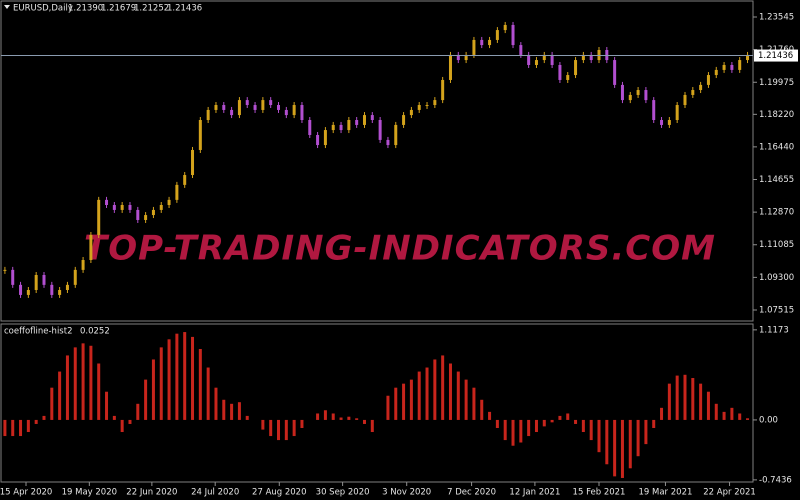 The height and width of the screenshot is (500, 800). What do you see at coordinates (666, 493) in the screenshot?
I see `x-tick-label: 19 Mar 2021` at bounding box center [666, 493].